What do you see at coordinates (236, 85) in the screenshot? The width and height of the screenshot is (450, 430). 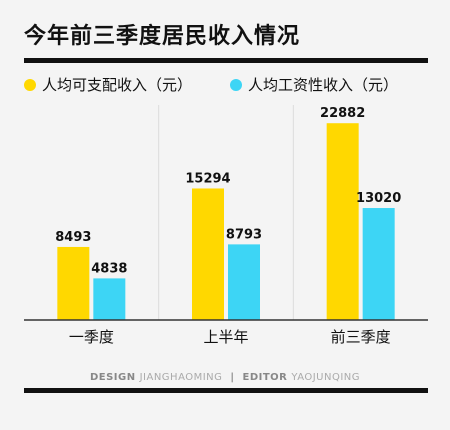 I see `legend-swatch-cyan` at bounding box center [236, 85].